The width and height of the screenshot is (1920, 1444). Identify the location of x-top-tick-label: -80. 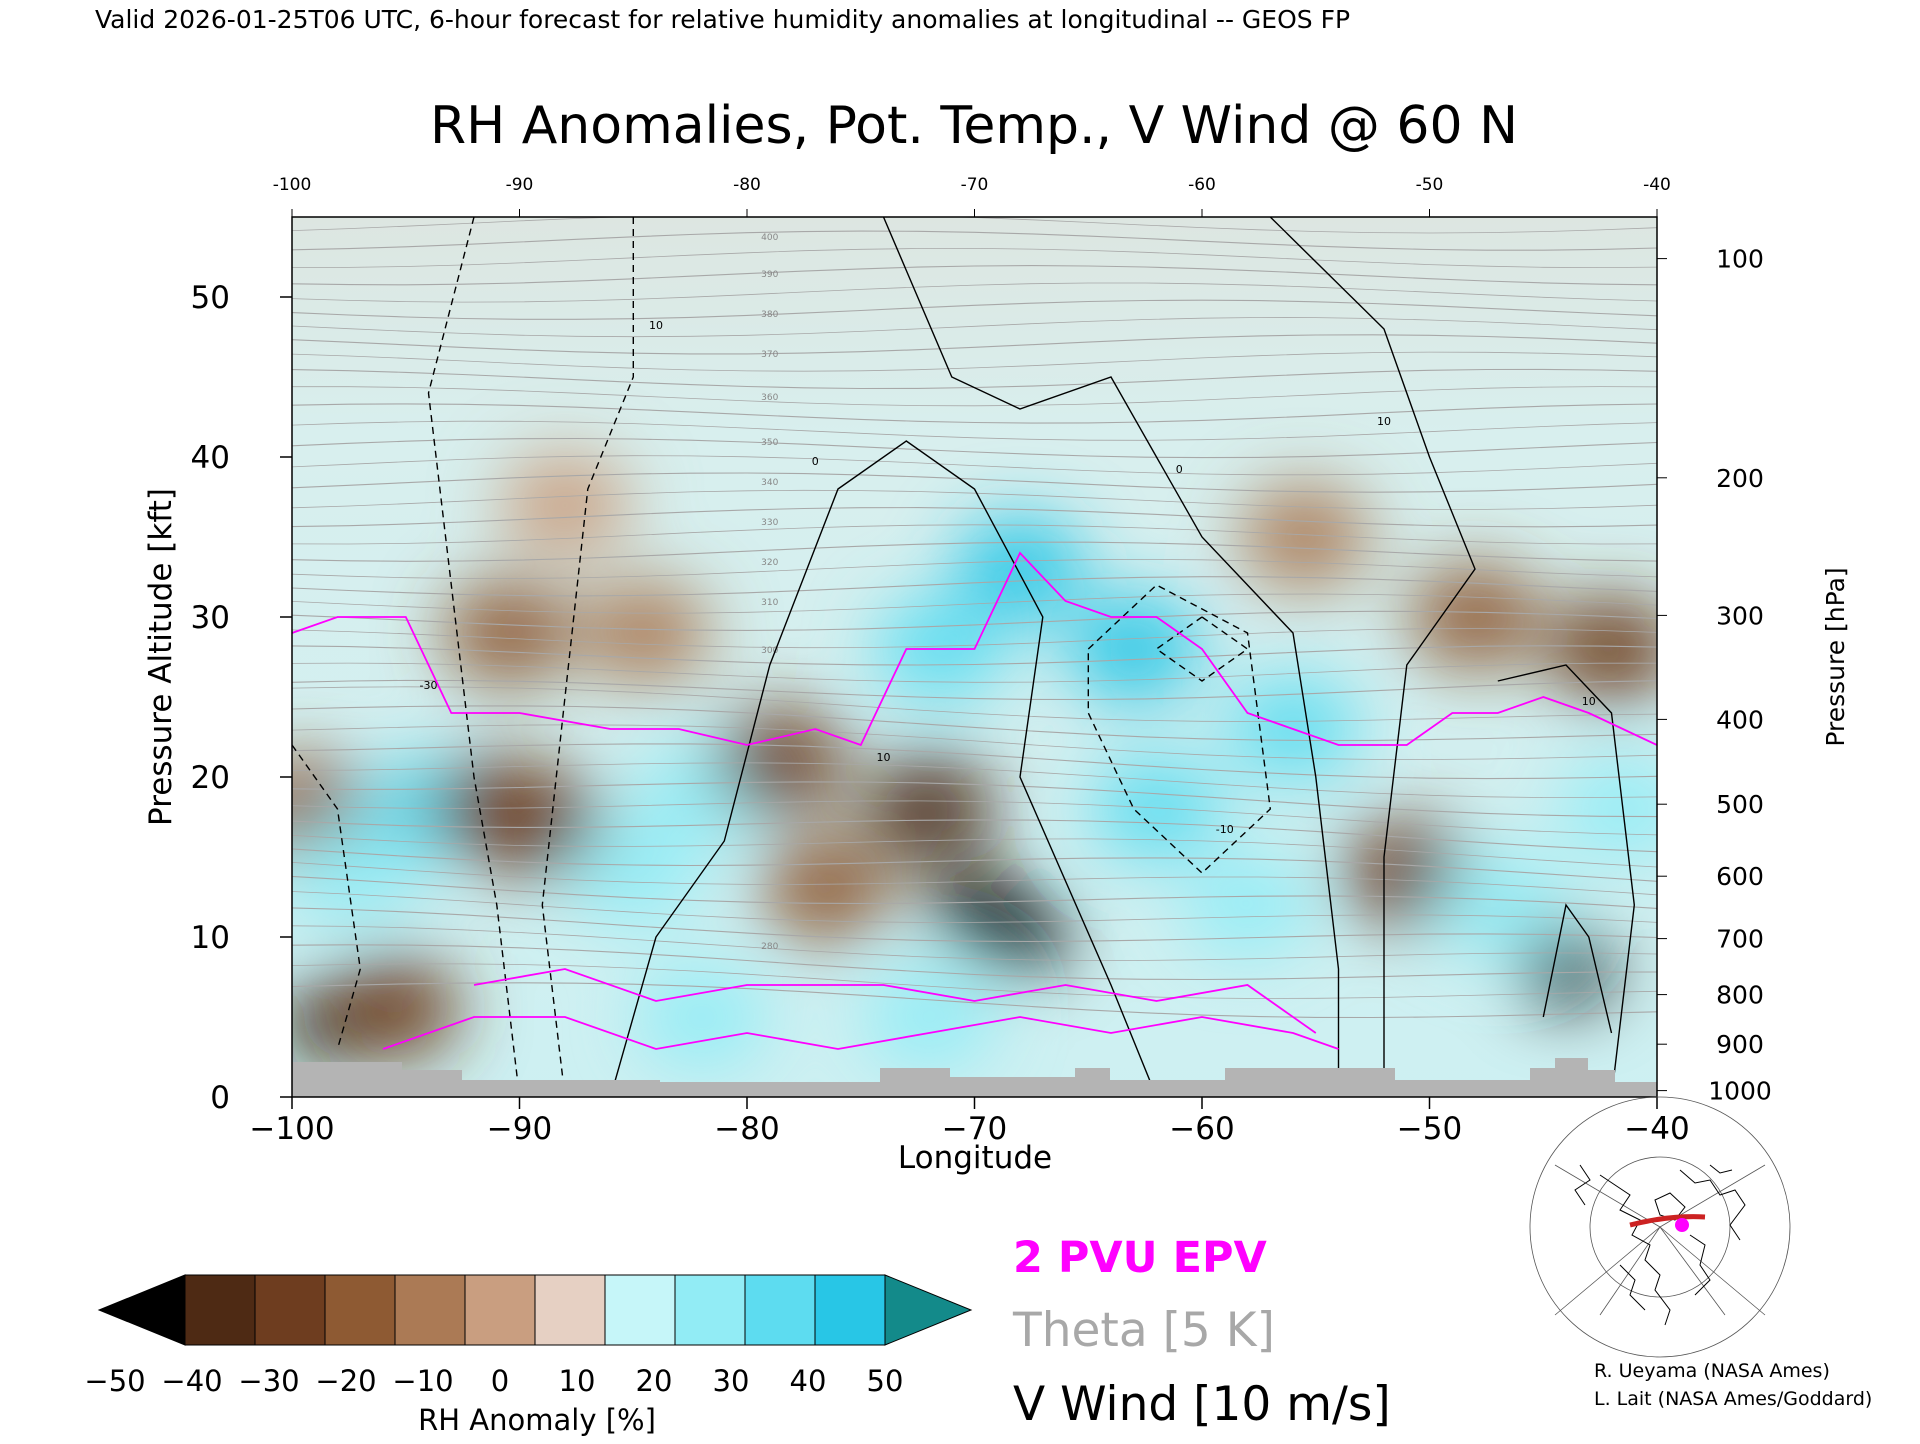
(747, 185).